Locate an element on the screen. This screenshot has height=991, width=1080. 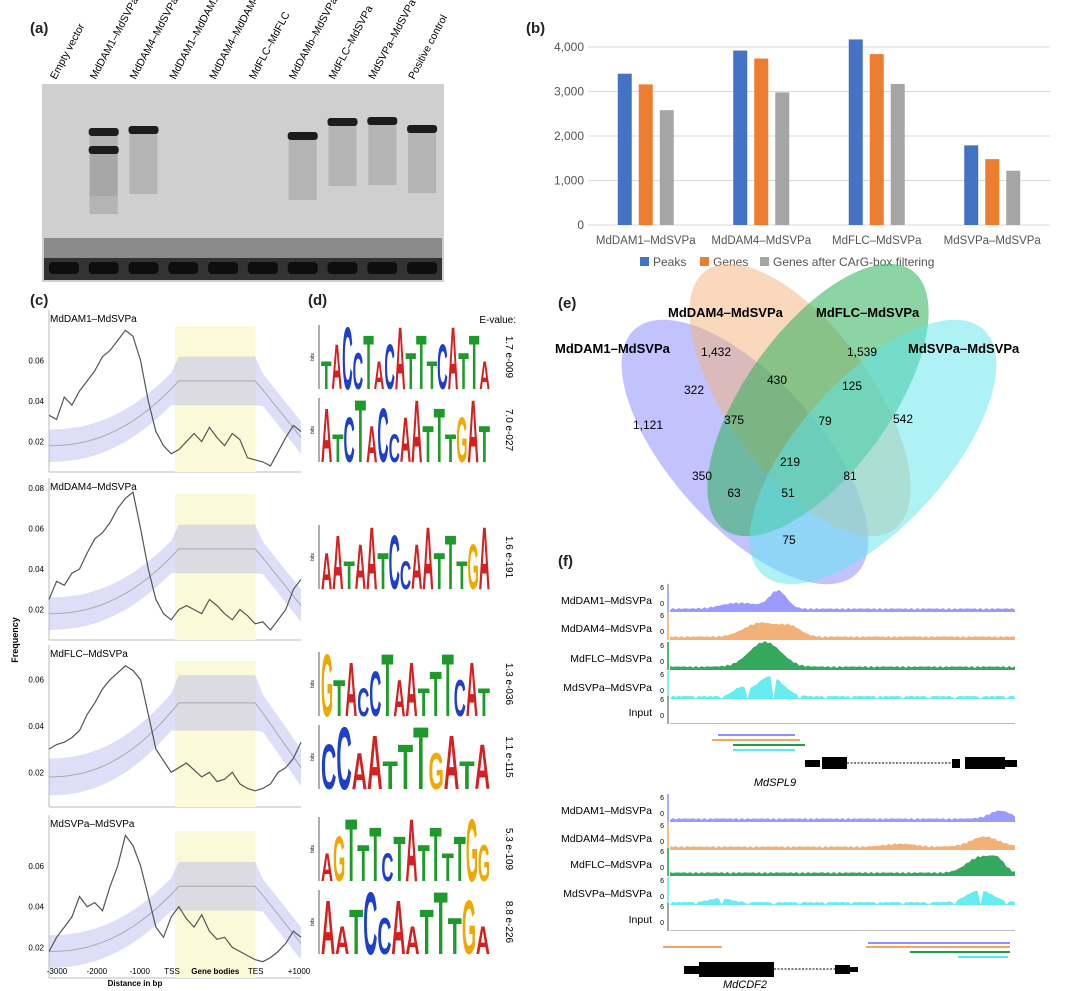
gel-lane-label: Empty vector is located at coordinates (68, 51).